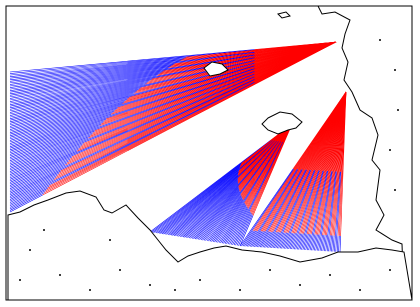 This screenshot has width=420, height=307. I want to click on island-center, so click(282, 123).